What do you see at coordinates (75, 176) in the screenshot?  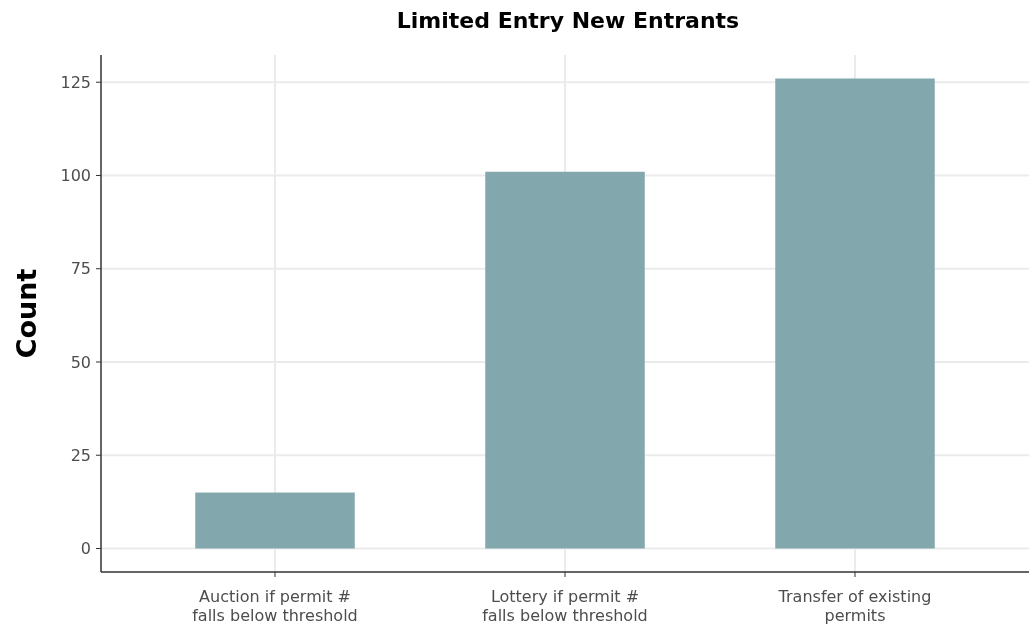 I see `y-tick-label: 100` at bounding box center [75, 176].